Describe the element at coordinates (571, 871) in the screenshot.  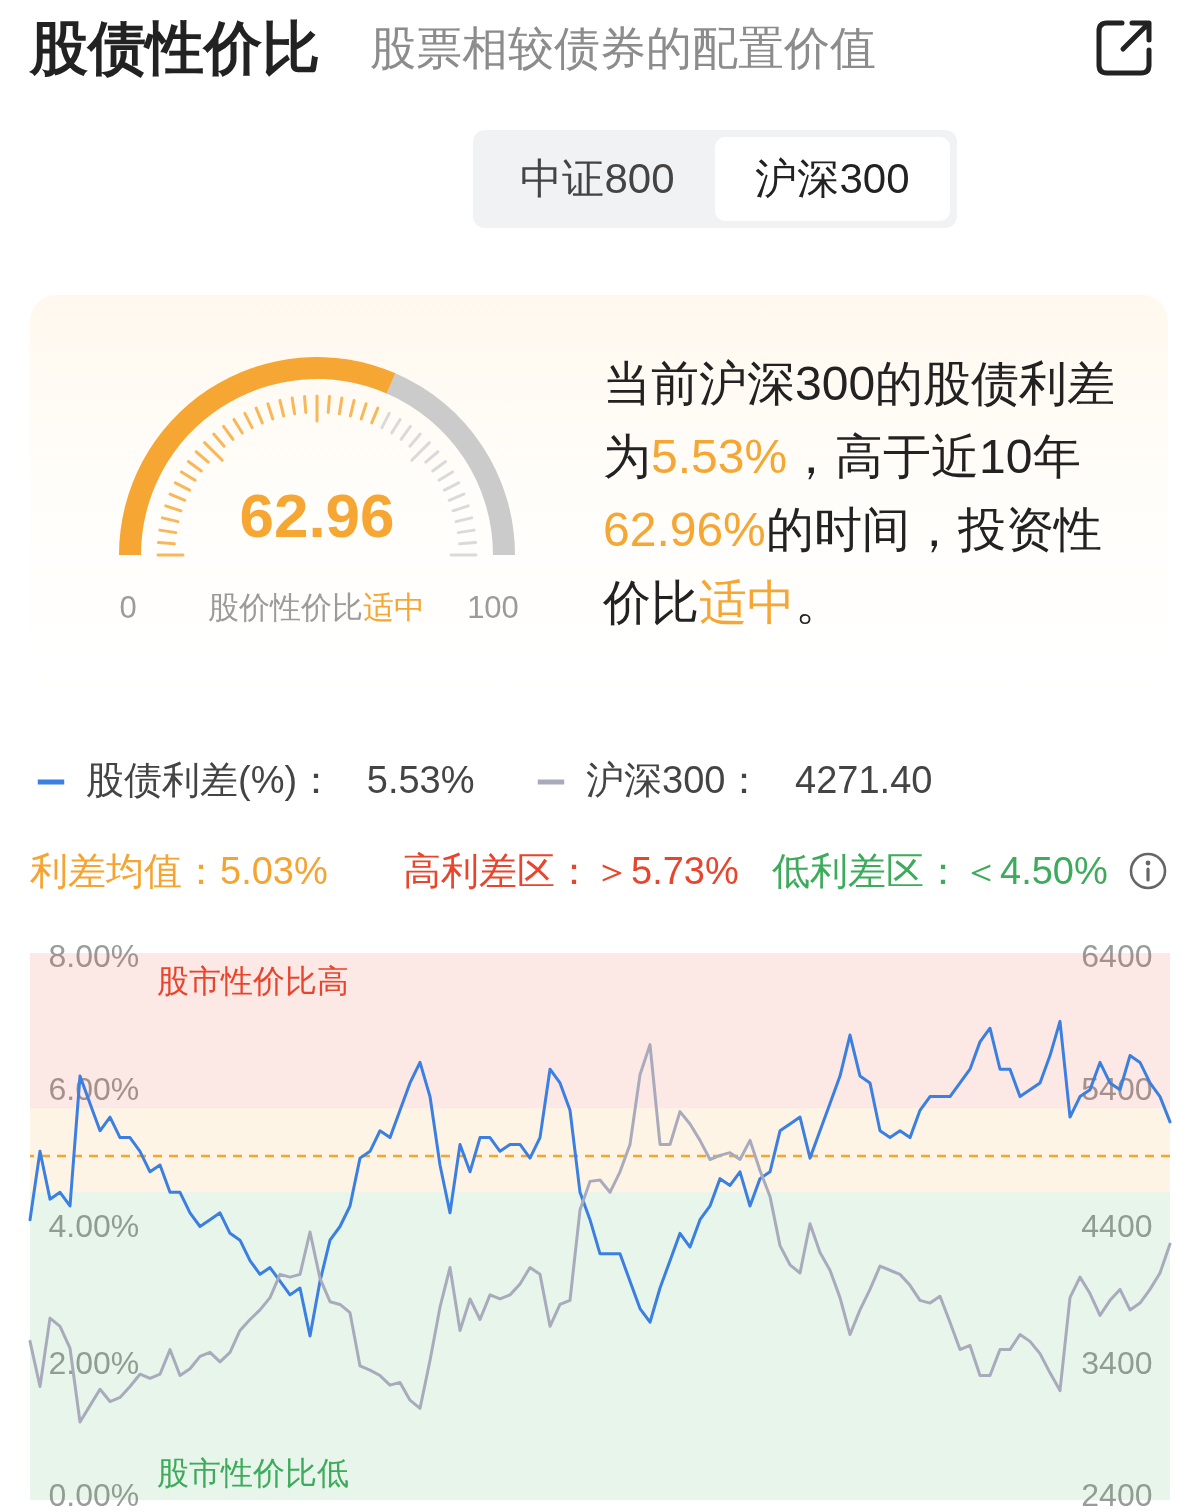
I see `band-label: 高利差区：＞5.73%` at that location.